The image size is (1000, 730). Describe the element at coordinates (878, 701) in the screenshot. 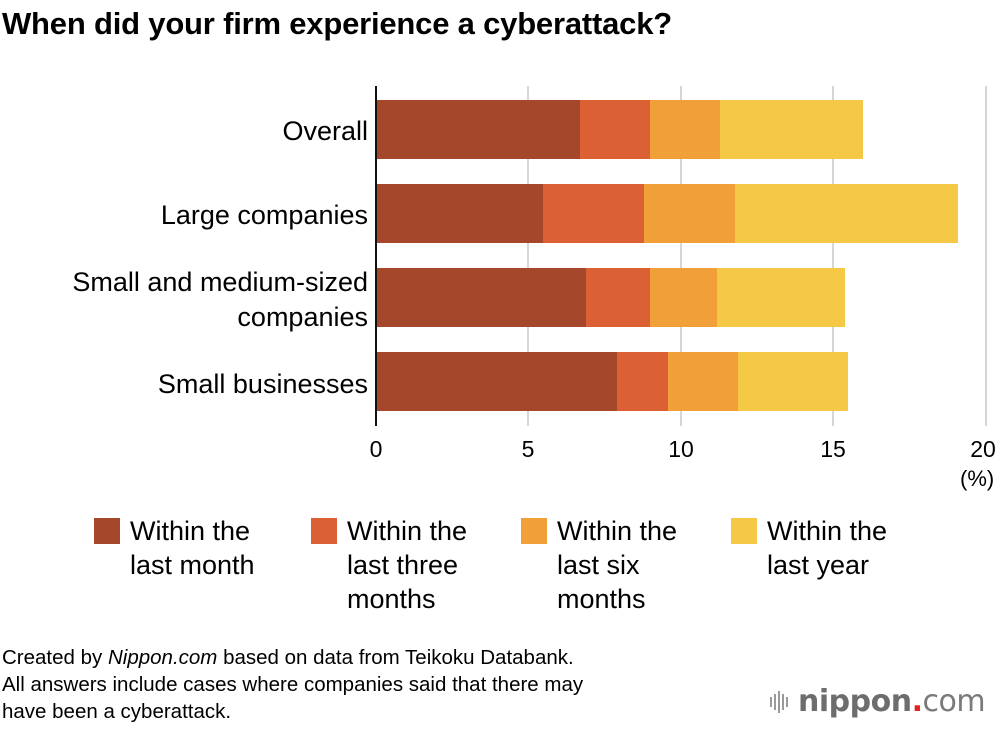

I see `nippon-logo: nippon.com` at that location.